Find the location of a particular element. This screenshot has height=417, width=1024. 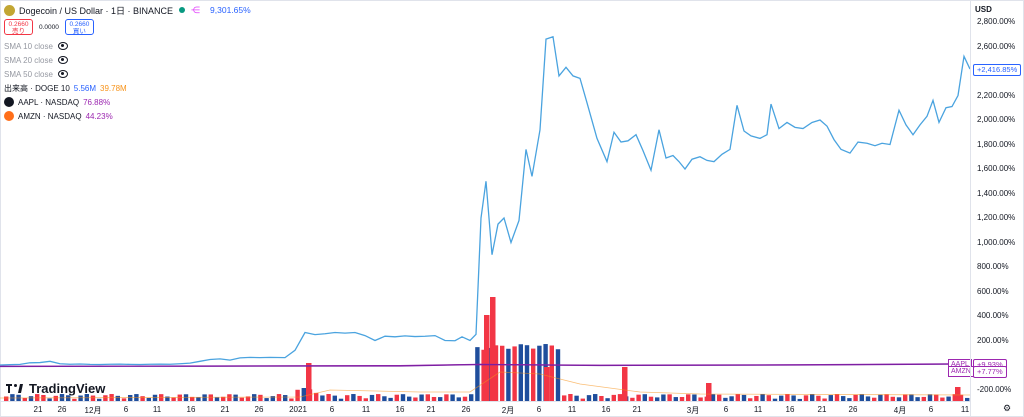

tradingview-logo-icon is located at coordinates (15, 388).